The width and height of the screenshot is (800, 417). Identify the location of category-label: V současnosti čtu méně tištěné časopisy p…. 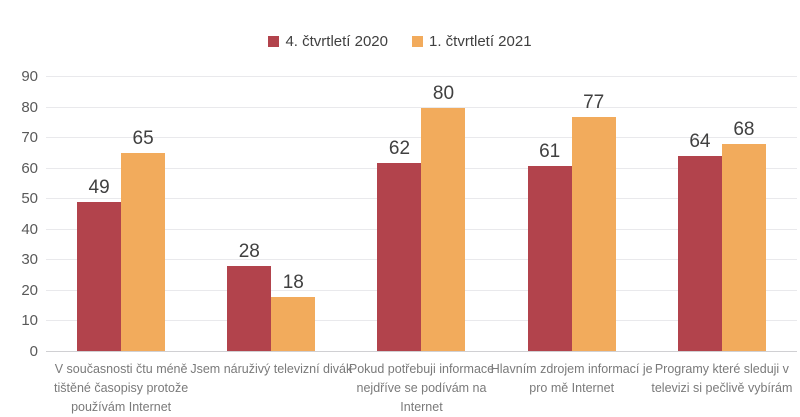
(121, 388).